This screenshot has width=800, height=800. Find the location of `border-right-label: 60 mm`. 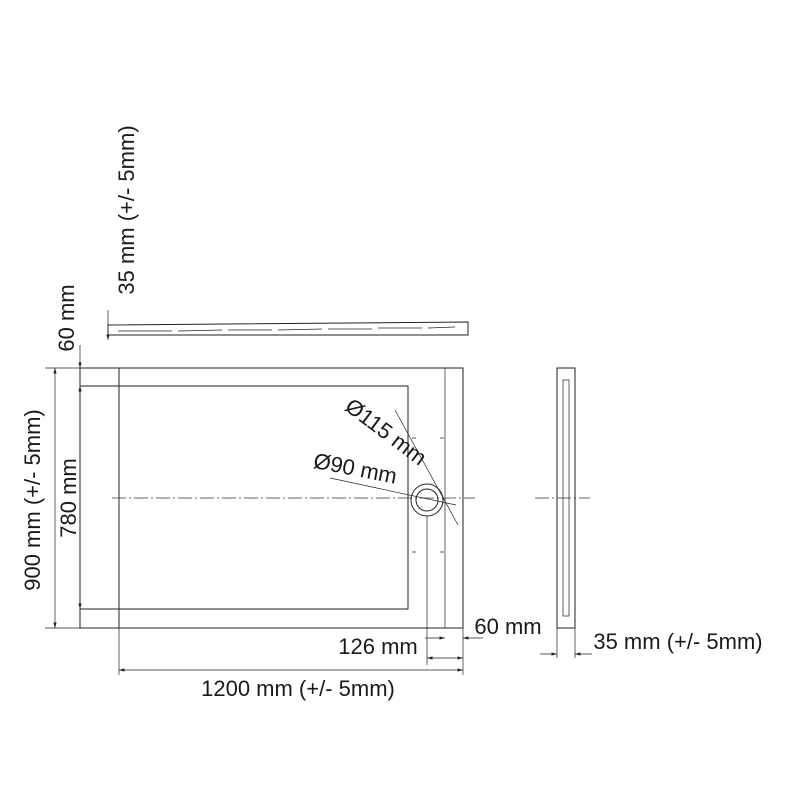

border-right-label: 60 mm is located at coordinates (507, 626).